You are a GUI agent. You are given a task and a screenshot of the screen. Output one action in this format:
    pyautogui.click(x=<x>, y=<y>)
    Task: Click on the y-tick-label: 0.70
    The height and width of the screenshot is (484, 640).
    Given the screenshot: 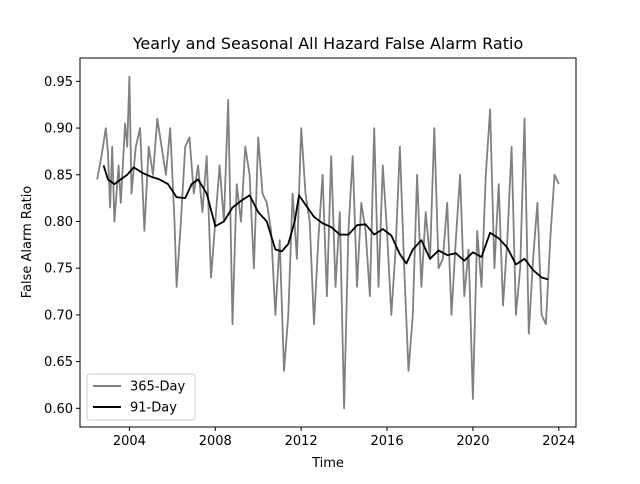 What is the action you would take?
    pyautogui.click(x=58, y=315)
    